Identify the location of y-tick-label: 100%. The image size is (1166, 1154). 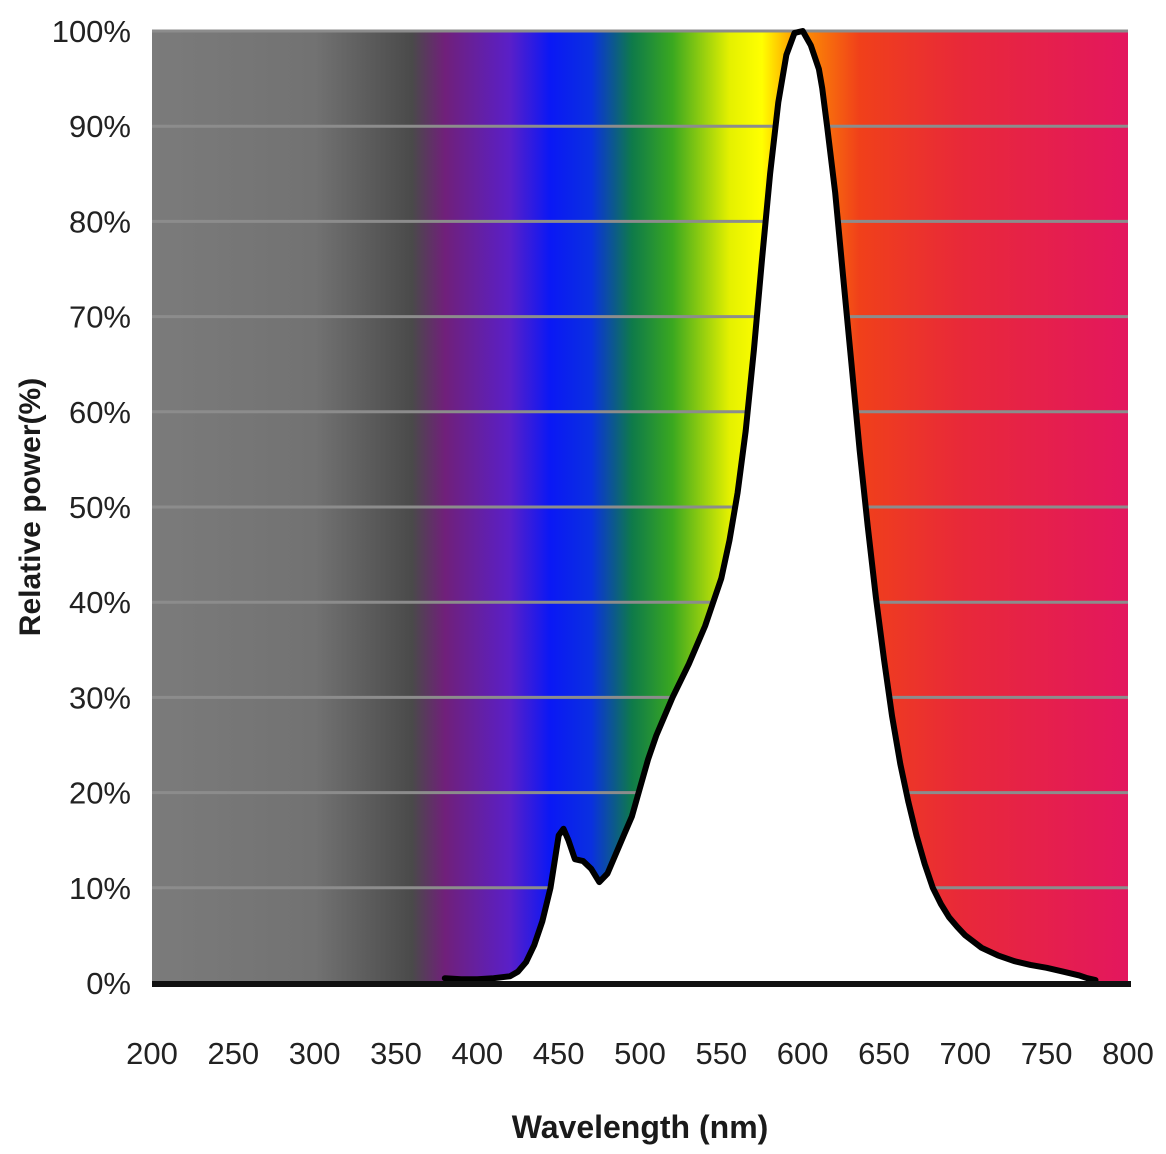
(91, 31).